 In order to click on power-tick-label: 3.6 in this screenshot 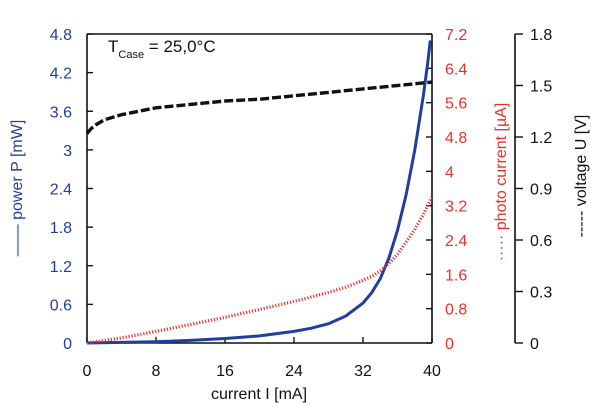, I will do `click(61, 112)`.